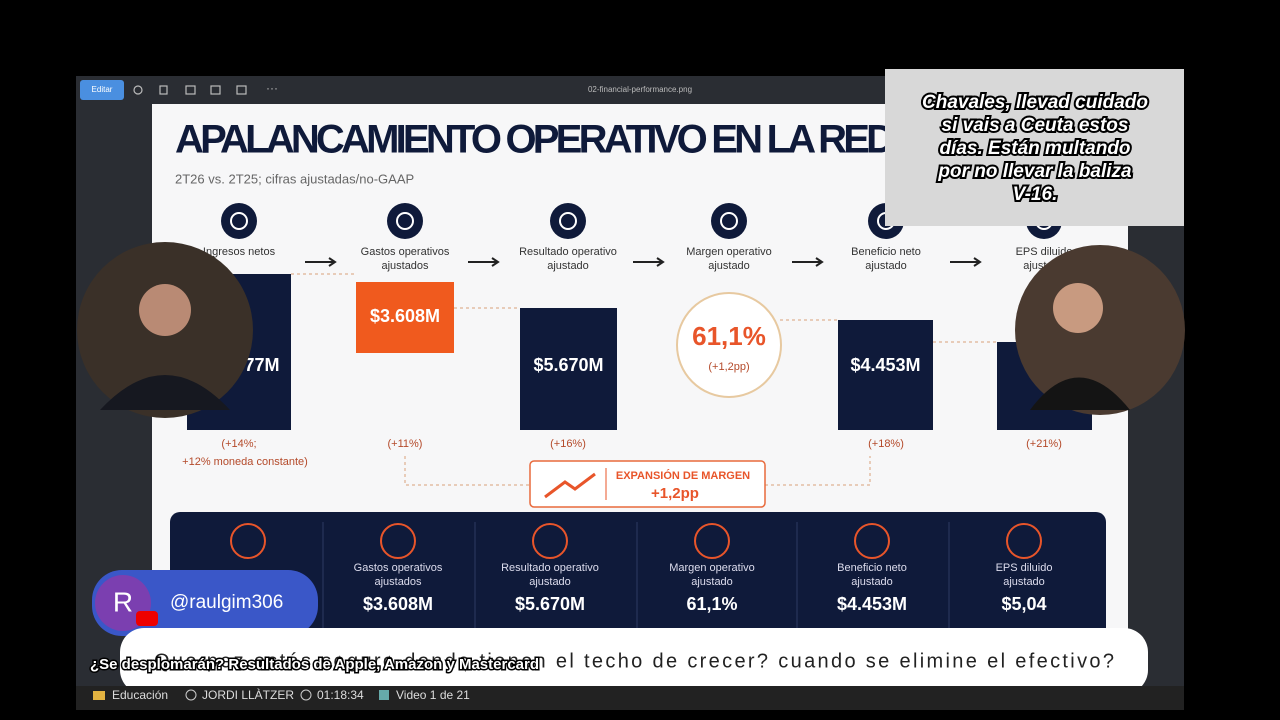 This screenshot has height=720, width=1280. I want to click on margin-circle, so click(729, 345).